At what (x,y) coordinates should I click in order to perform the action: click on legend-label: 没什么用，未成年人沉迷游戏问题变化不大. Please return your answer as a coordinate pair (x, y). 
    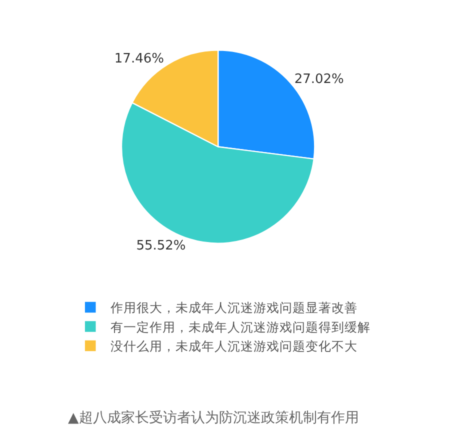
    Looking at the image, I should click on (234, 346).